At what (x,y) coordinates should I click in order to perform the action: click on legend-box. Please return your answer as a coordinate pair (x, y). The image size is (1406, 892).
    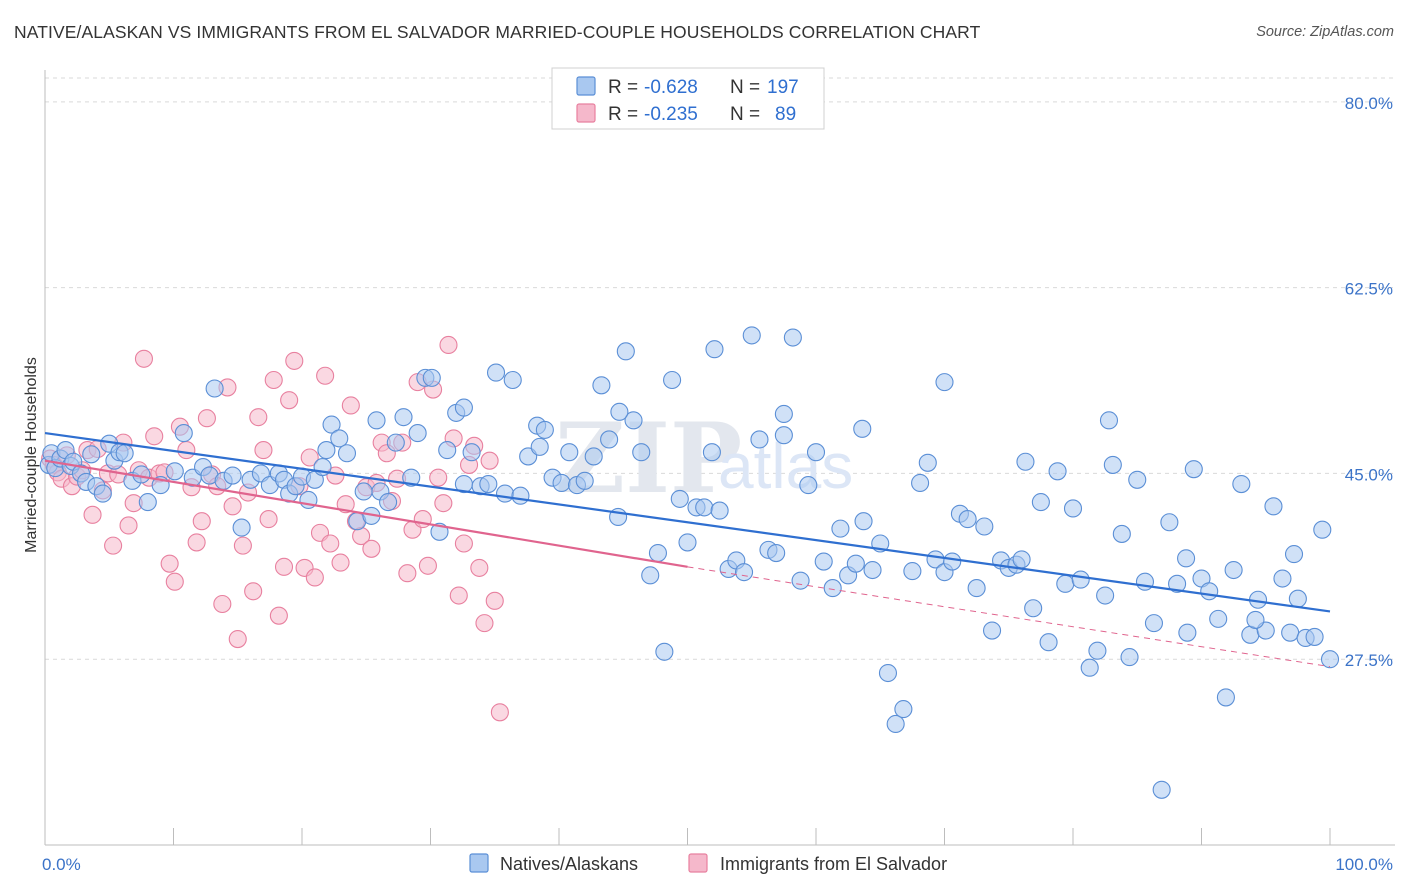
    Looking at the image, I should click on (688, 98).